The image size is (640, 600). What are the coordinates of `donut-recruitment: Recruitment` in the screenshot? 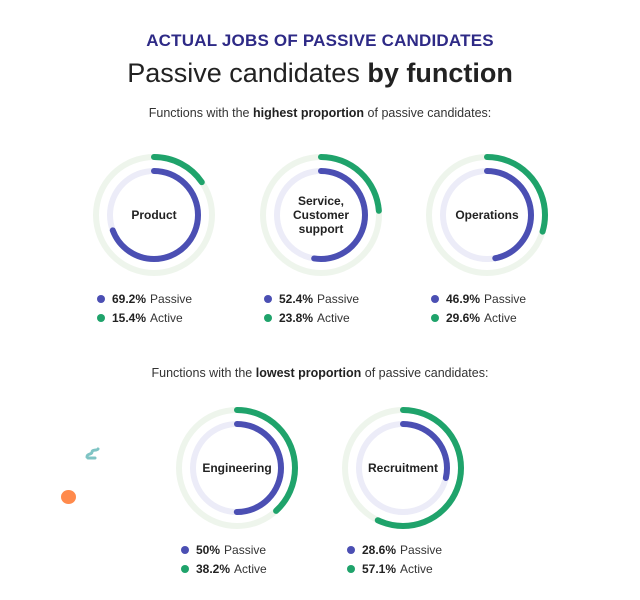 It's located at (403, 468).